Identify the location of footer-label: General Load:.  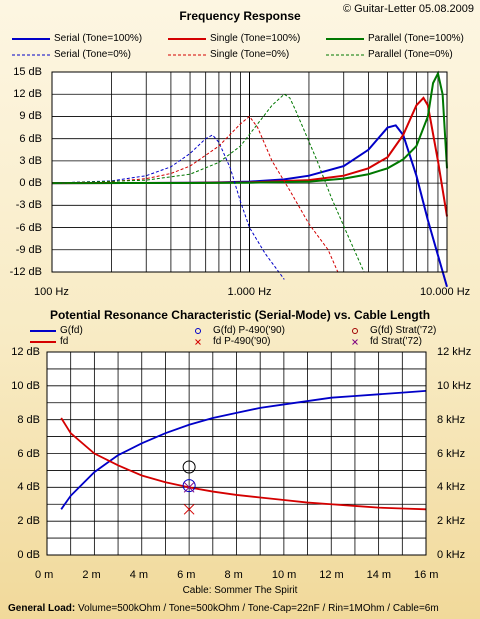
(42, 608).